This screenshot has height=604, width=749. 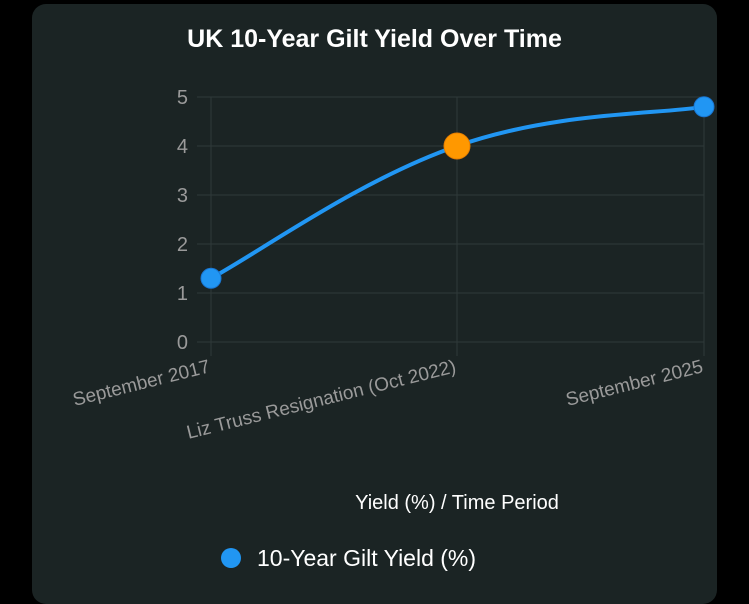 I want to click on y-tick-label: 0, so click(x=182, y=343).